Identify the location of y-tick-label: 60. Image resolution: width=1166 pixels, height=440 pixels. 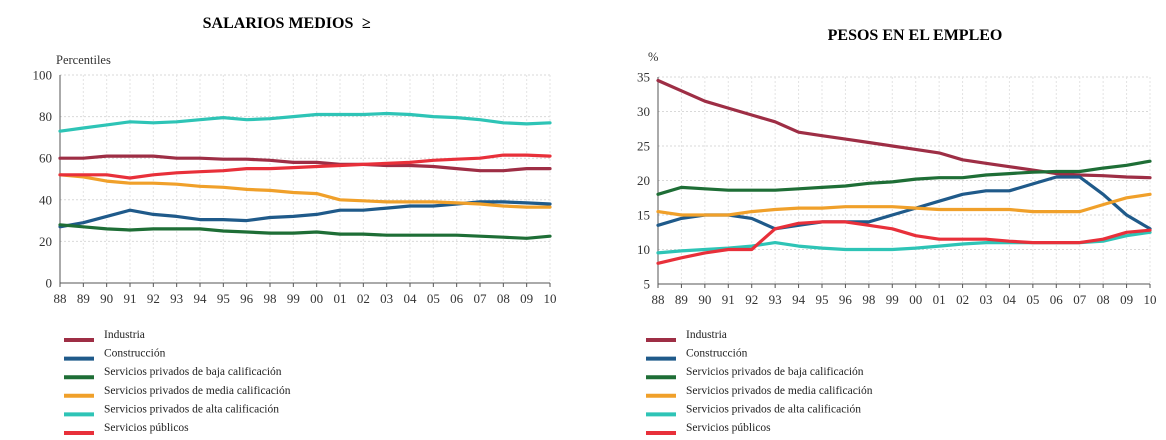
(45, 158).